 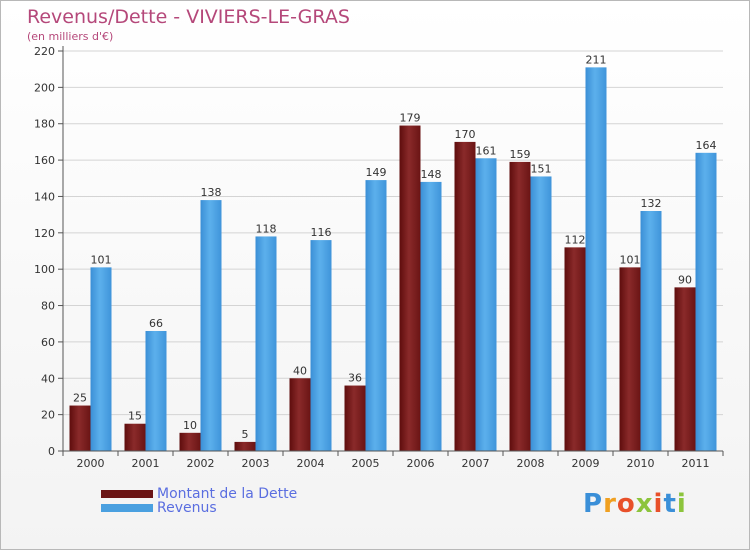 What do you see at coordinates (376, 172) in the screenshot?
I see `data-label: 149` at bounding box center [376, 172].